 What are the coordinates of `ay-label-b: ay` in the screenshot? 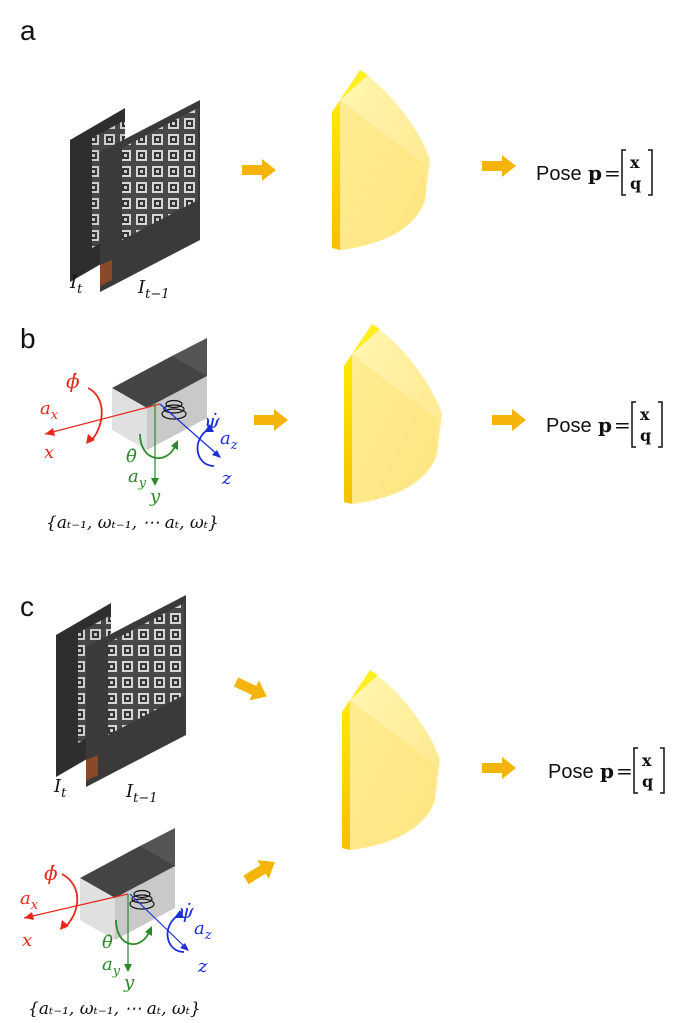 It's located at (137, 478).